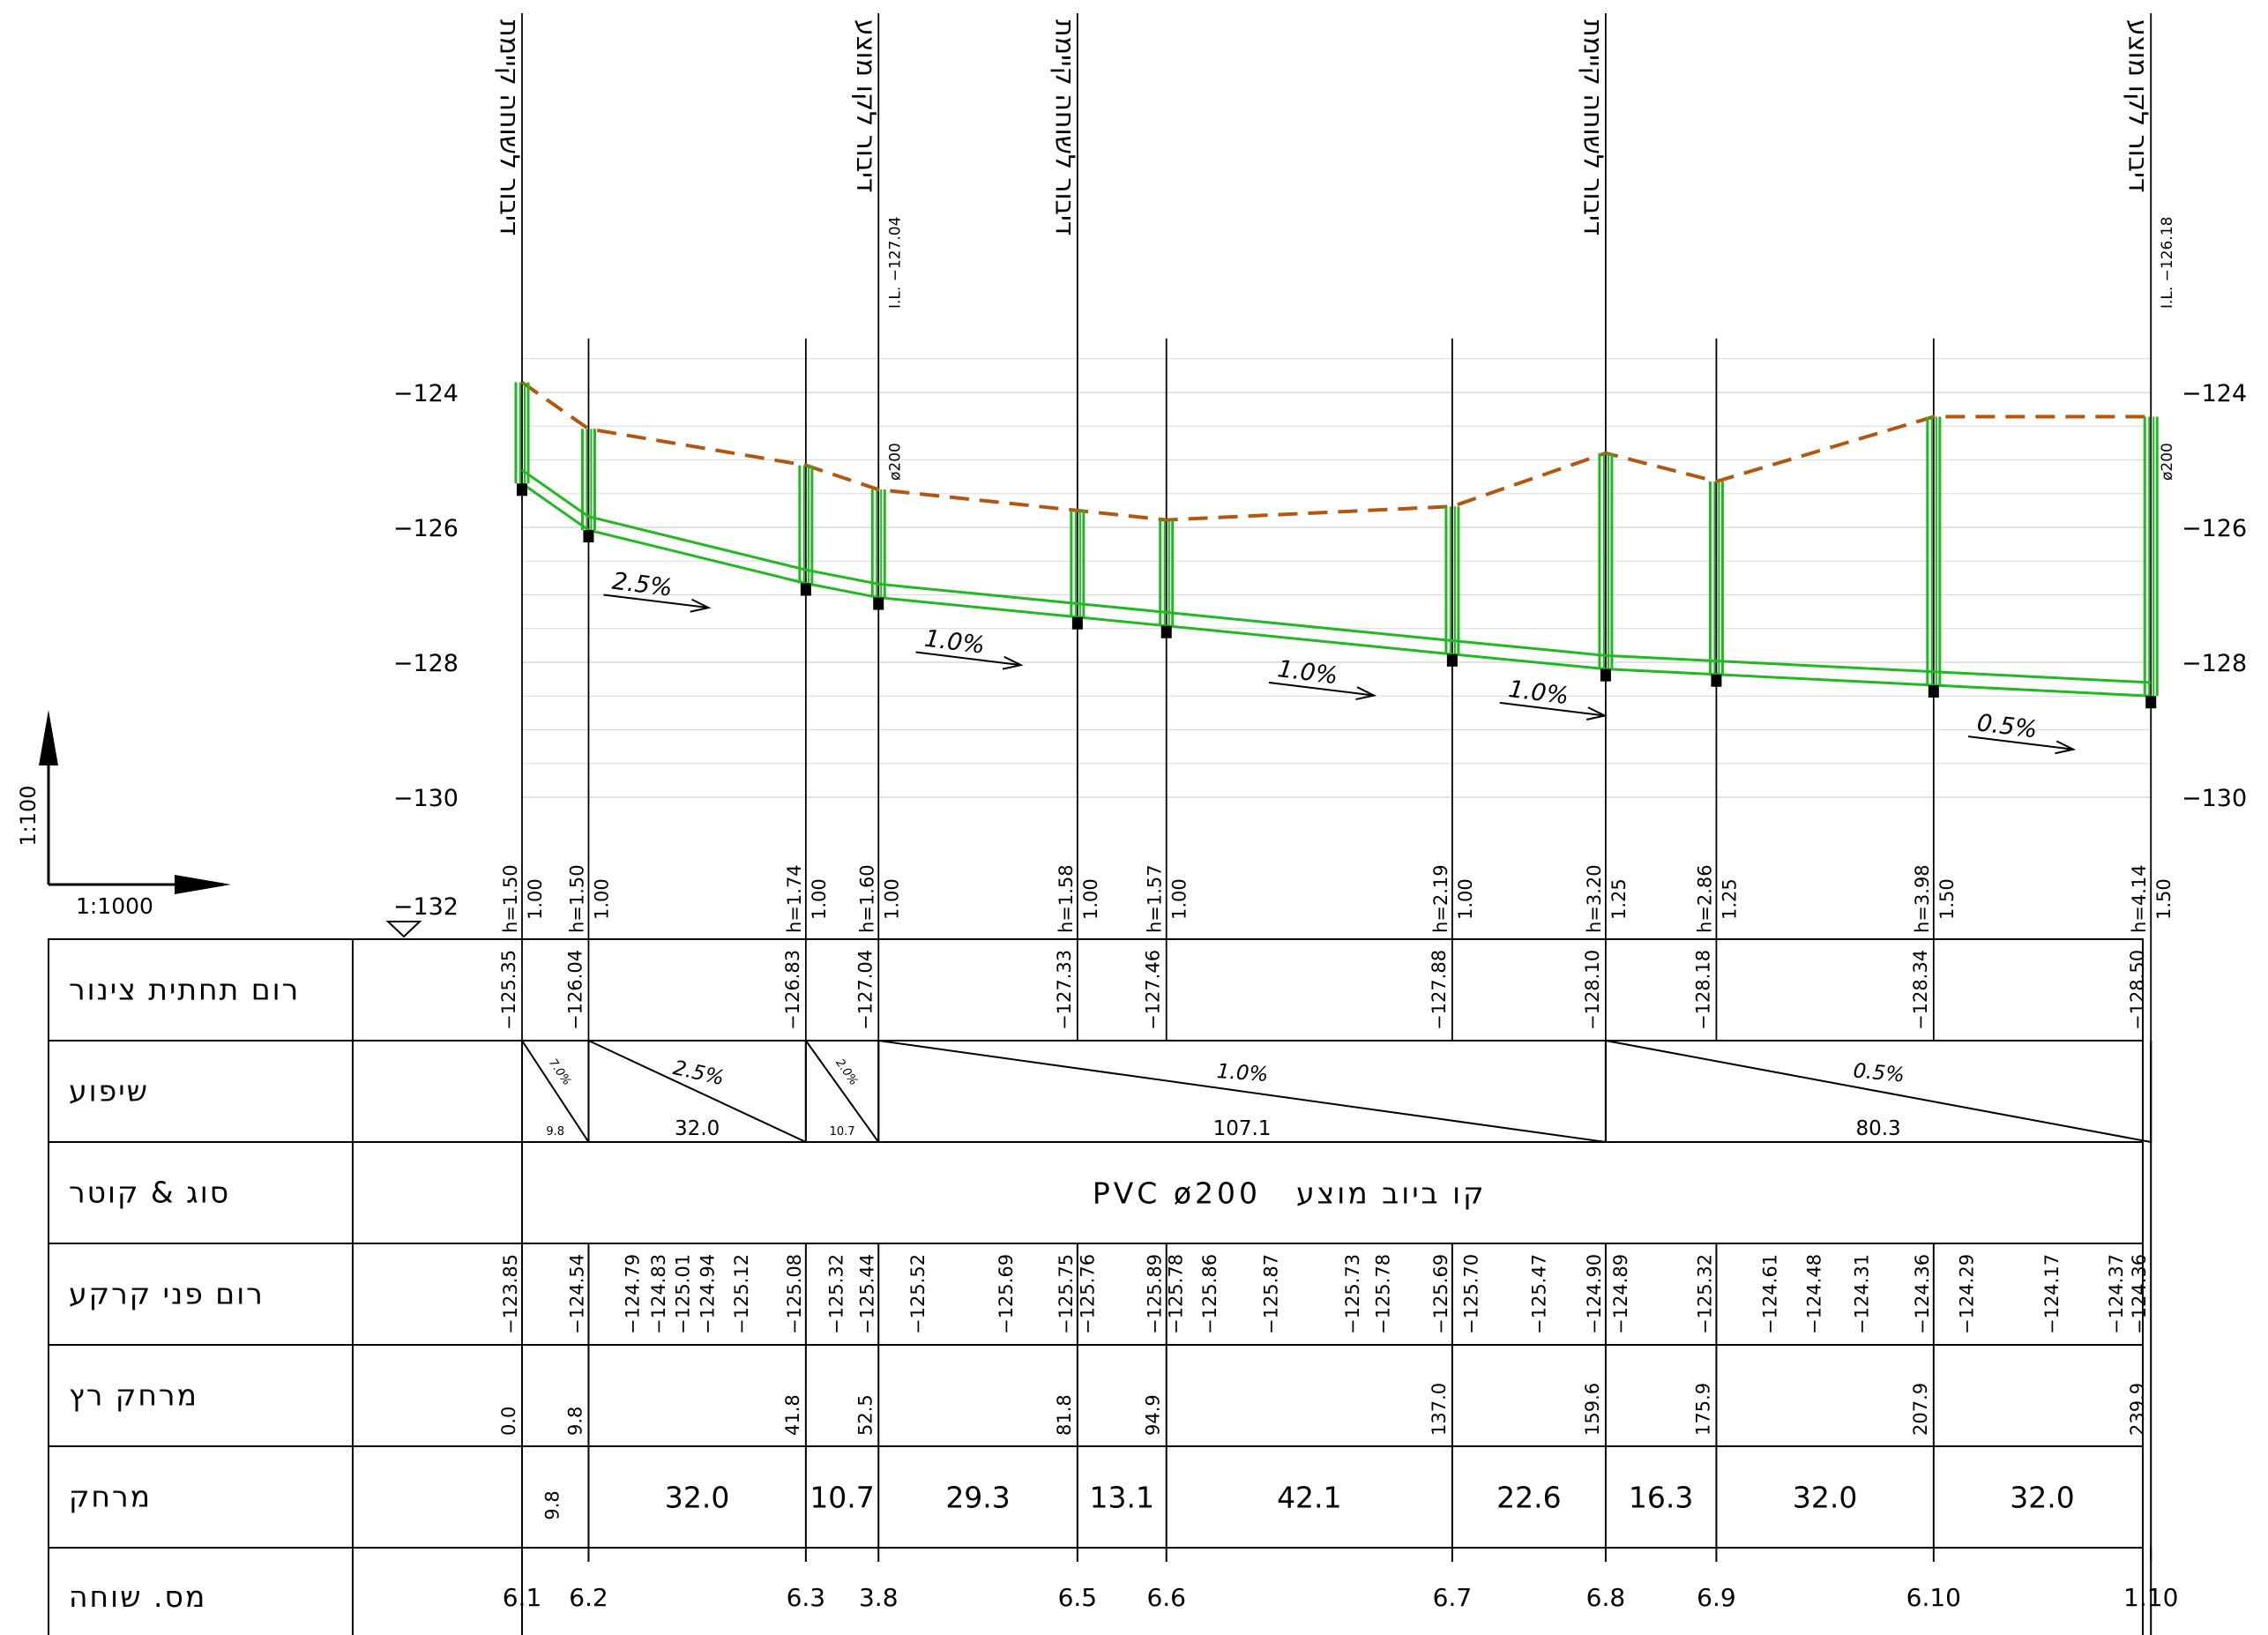 The height and width of the screenshot is (1635, 2268). What do you see at coordinates (1078, 1597) in the screenshot?
I see `manhole-number: 6.5` at bounding box center [1078, 1597].